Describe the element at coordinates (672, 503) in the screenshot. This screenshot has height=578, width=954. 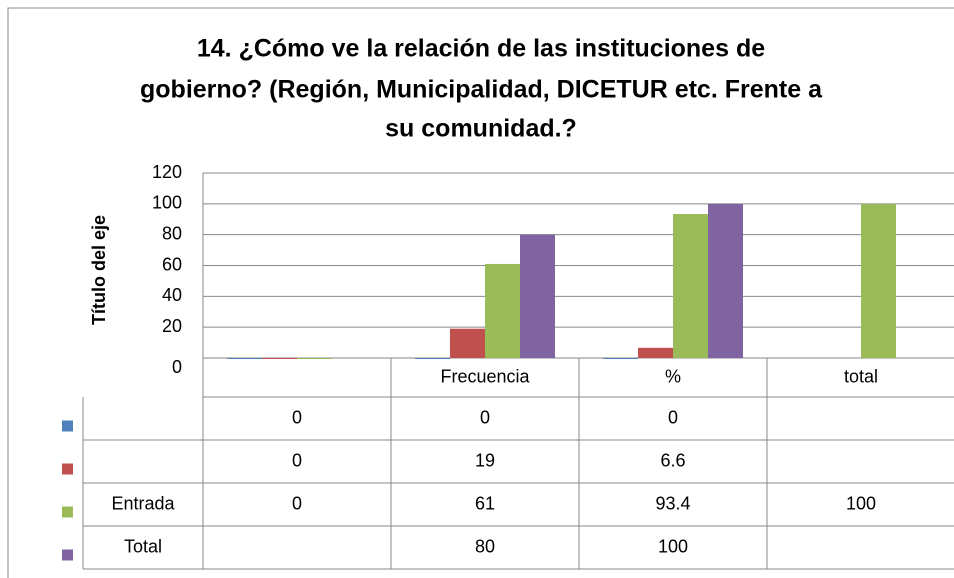
I see `table-value: 93.4` at that location.